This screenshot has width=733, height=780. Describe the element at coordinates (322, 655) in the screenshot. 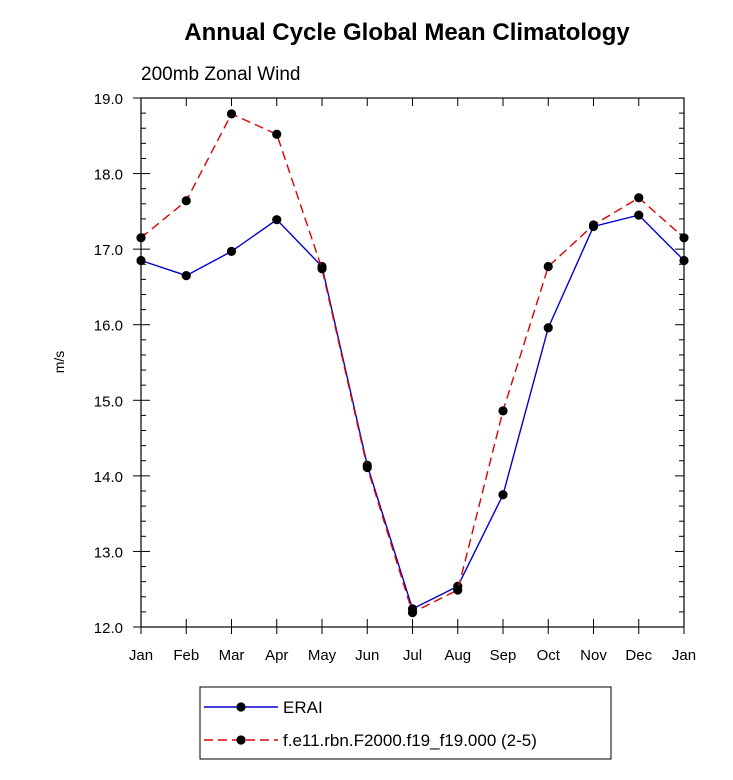

I see `x-tick-label: May` at that location.